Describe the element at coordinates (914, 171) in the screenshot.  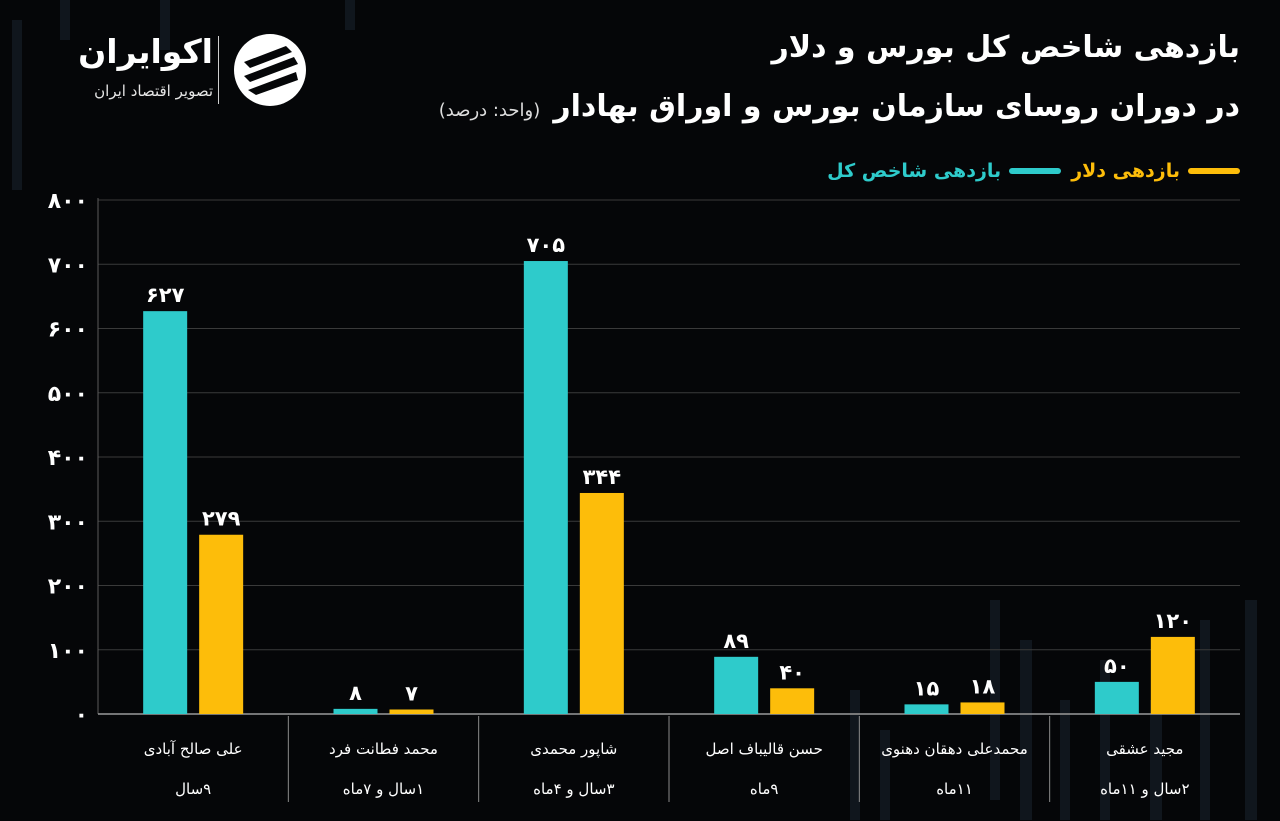
I see `legend-label-index: بازدهی شاخص کل` at that location.